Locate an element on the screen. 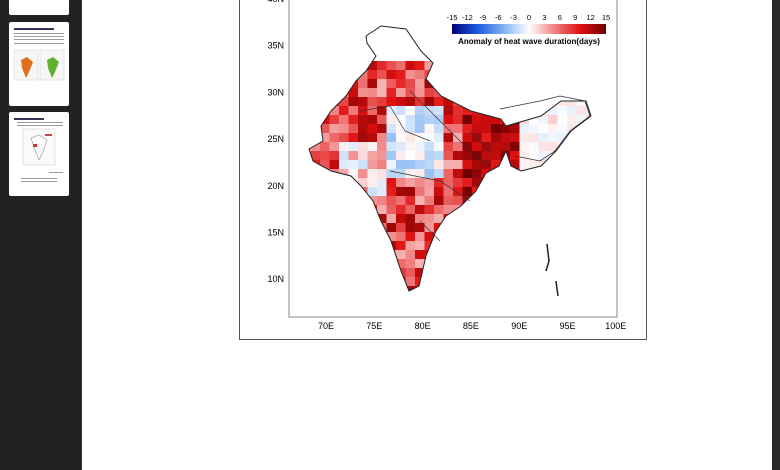  colorbar-tick-label: 9 is located at coordinates (575, 17).